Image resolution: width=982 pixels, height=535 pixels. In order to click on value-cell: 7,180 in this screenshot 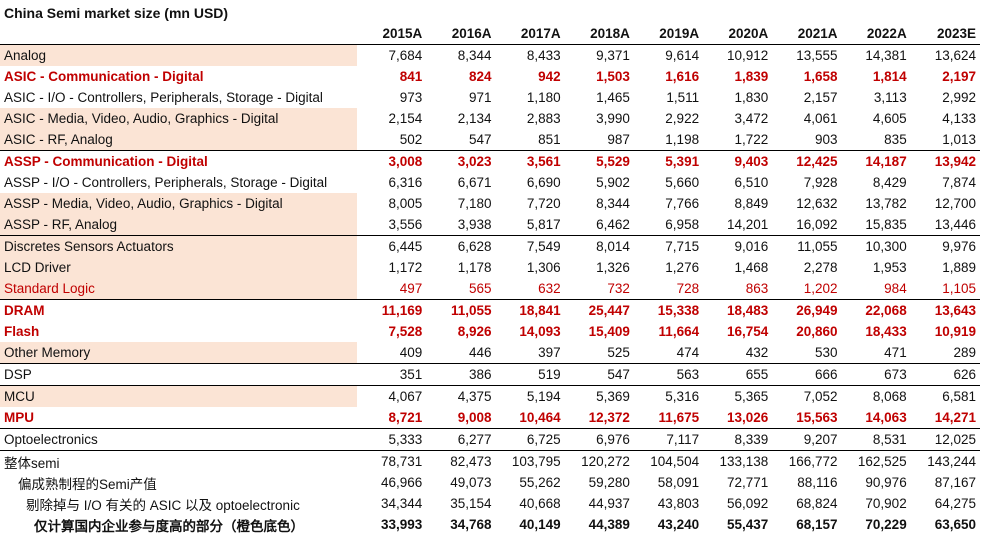, I will do `click(460, 203)`.